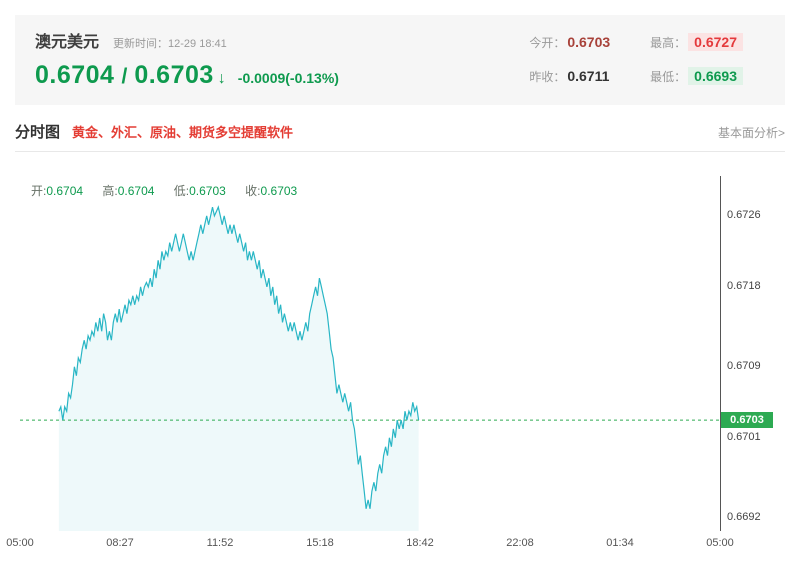 This screenshot has width=800, height=585. I want to click on stat-low: 最低： 0.6693, so click(696, 75).